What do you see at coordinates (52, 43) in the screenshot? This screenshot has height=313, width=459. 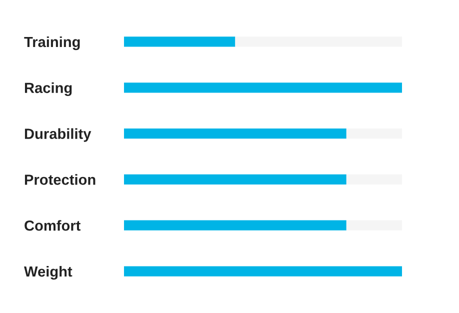 I see `y-tick-label: Training` at bounding box center [52, 43].